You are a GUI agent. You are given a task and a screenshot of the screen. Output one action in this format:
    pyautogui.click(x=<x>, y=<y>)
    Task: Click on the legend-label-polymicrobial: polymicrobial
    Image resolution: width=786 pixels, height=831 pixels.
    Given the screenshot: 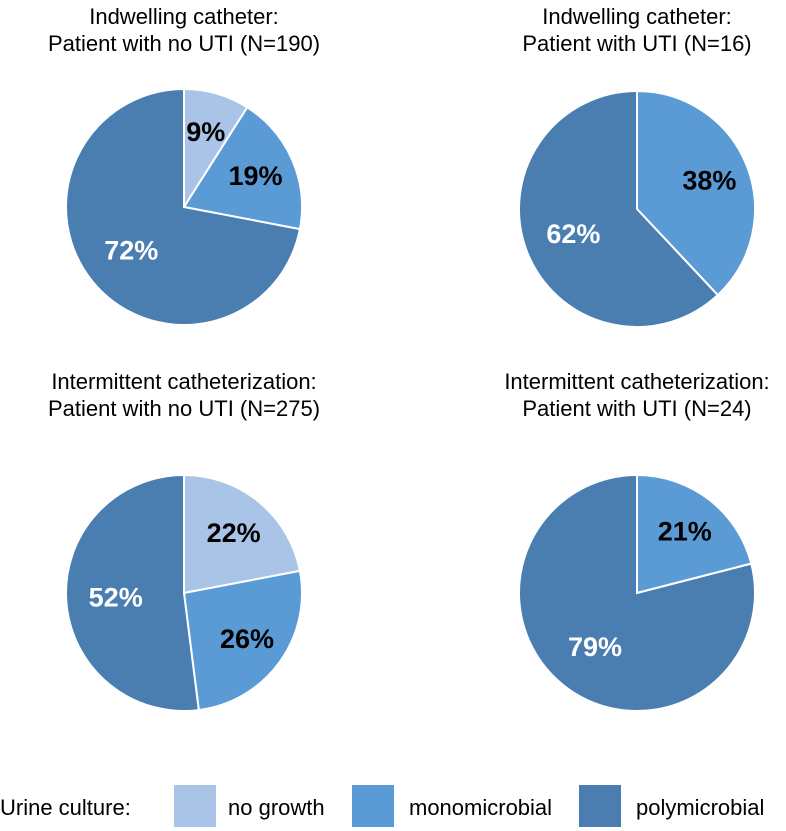 What is the action you would take?
    pyautogui.click(x=700, y=807)
    